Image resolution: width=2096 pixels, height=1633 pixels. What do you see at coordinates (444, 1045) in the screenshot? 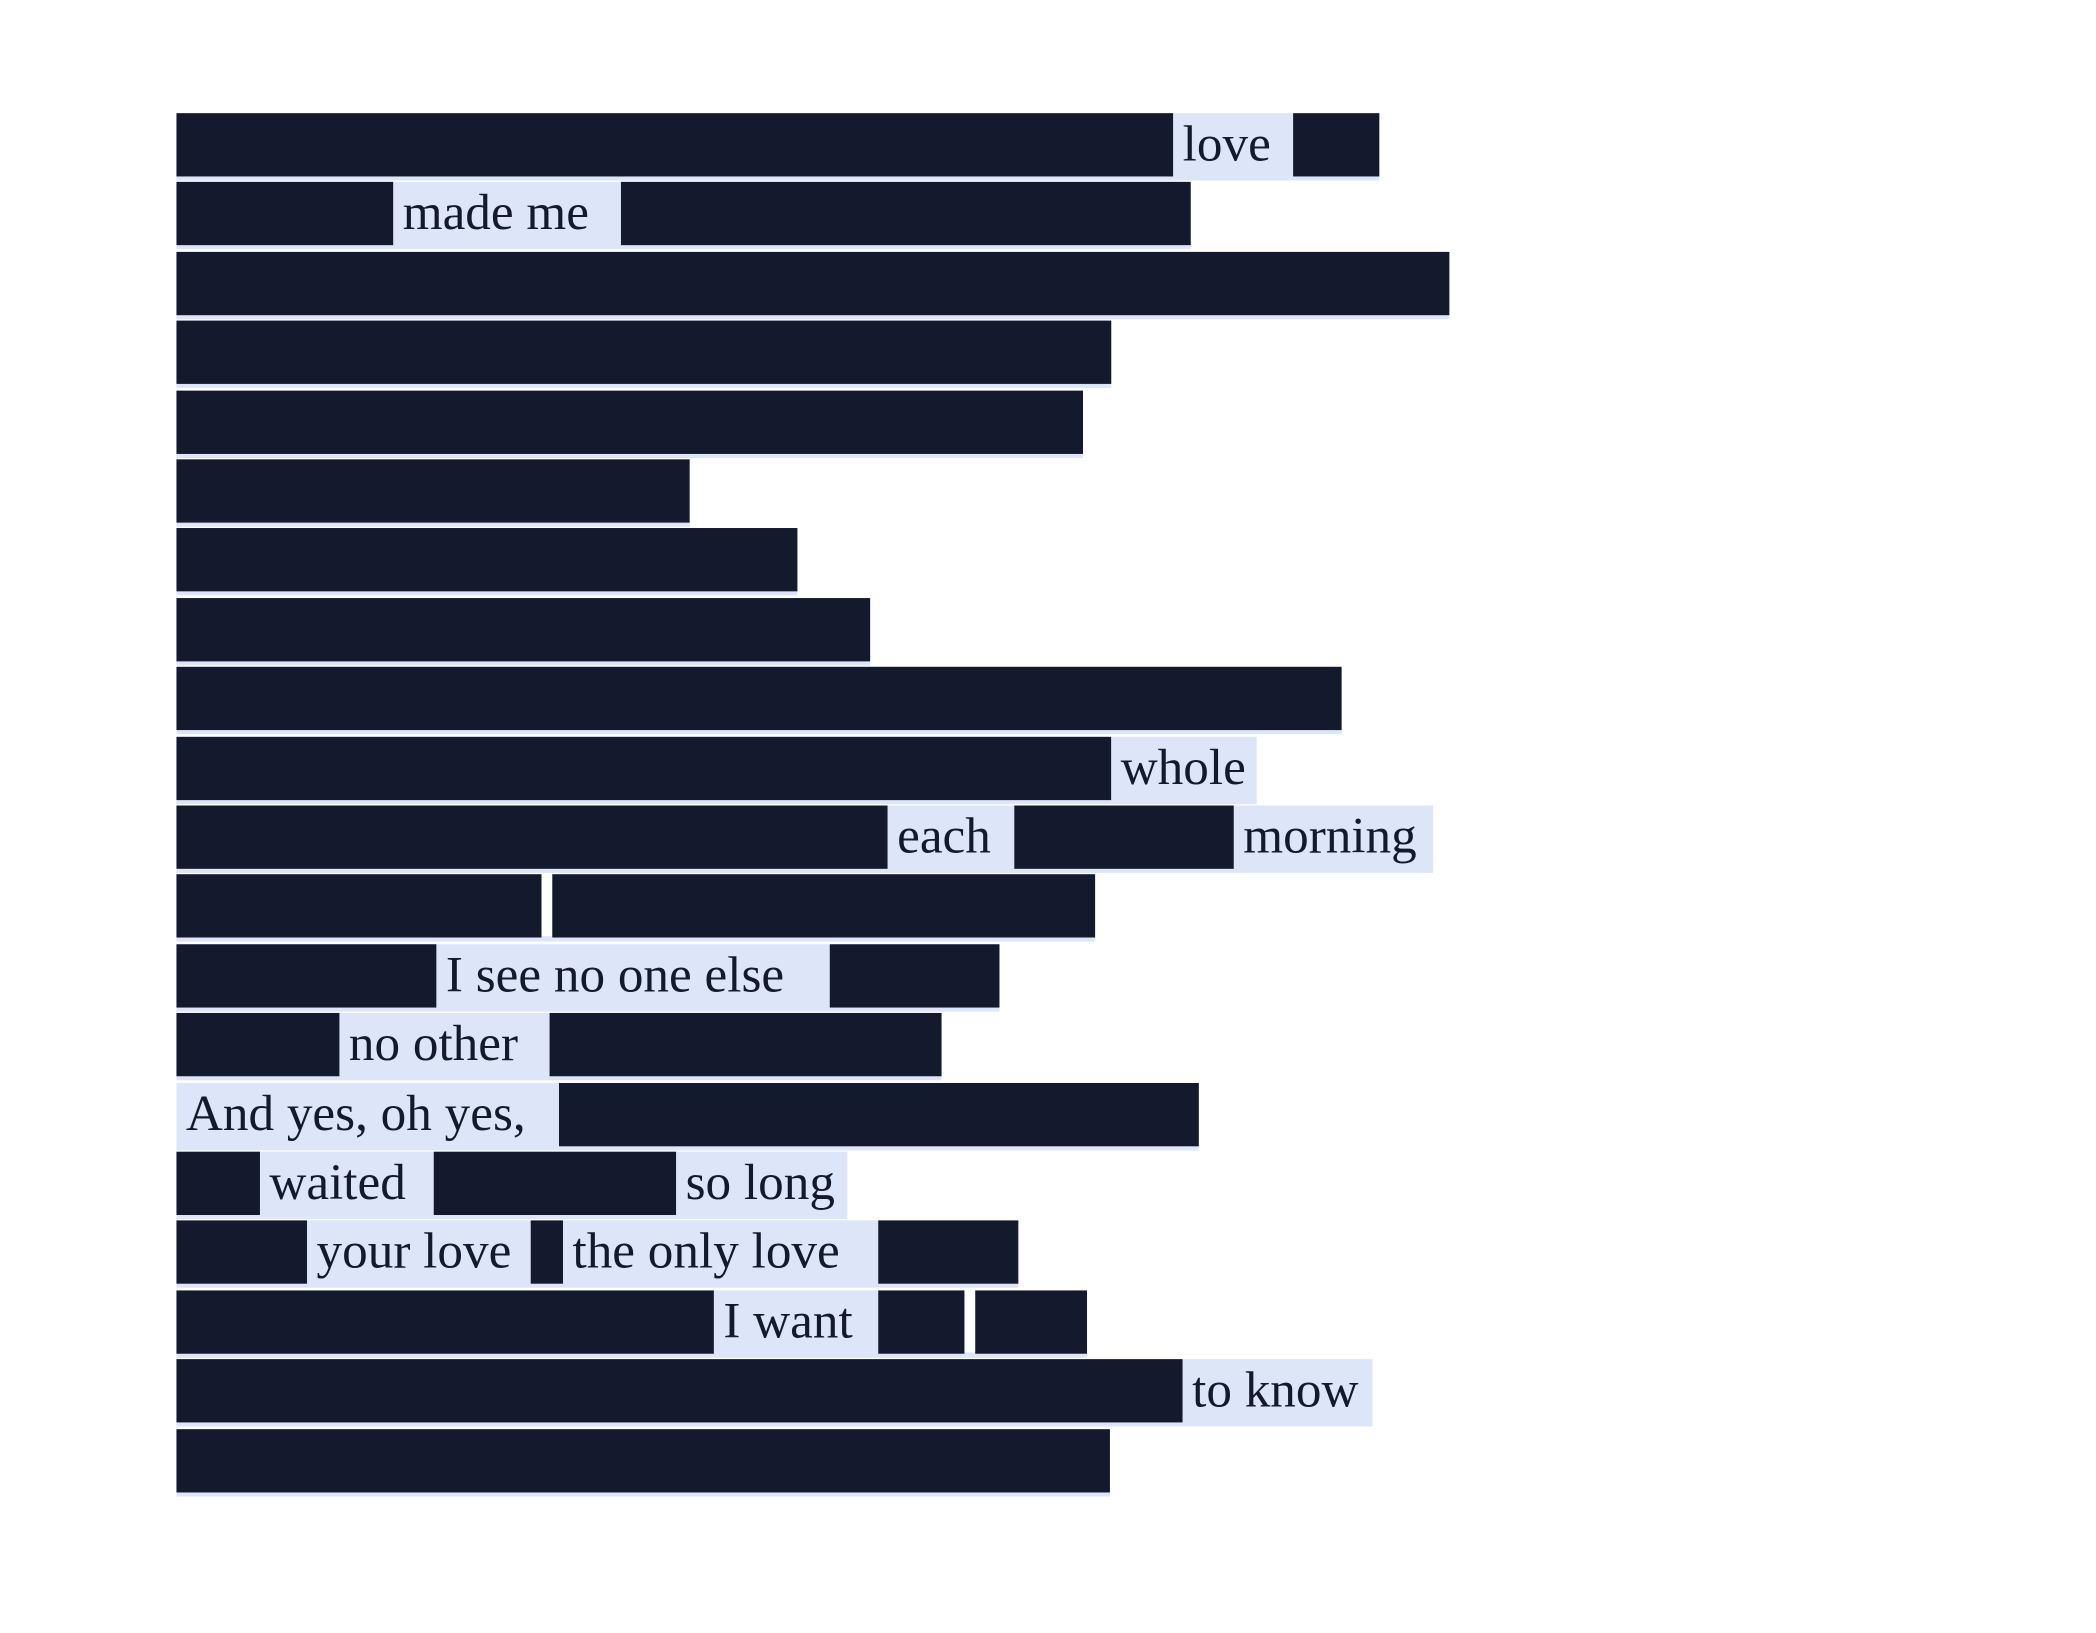
I see `visible-words: no other` at bounding box center [444, 1045].